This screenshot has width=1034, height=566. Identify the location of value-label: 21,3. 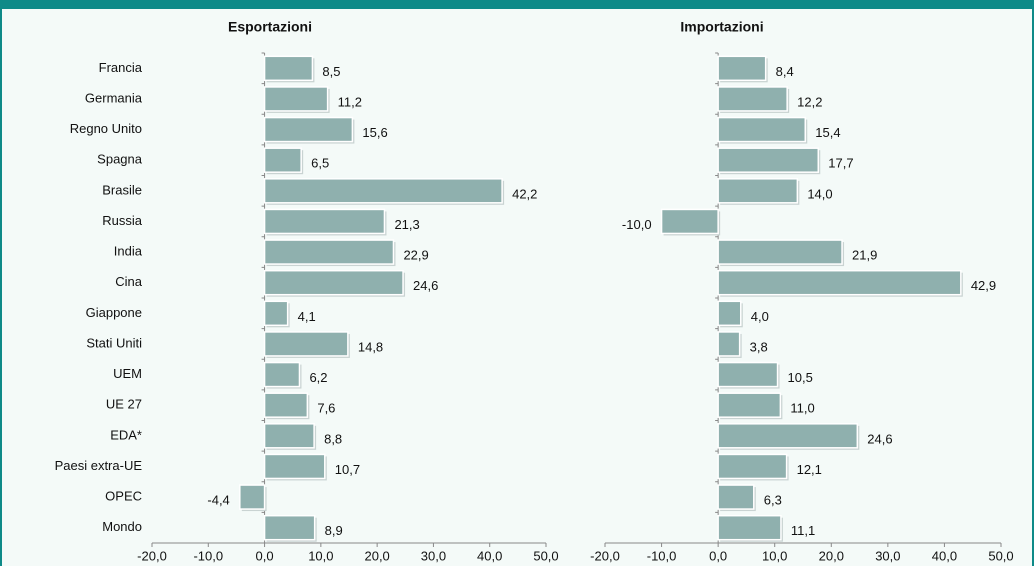
(406, 224).